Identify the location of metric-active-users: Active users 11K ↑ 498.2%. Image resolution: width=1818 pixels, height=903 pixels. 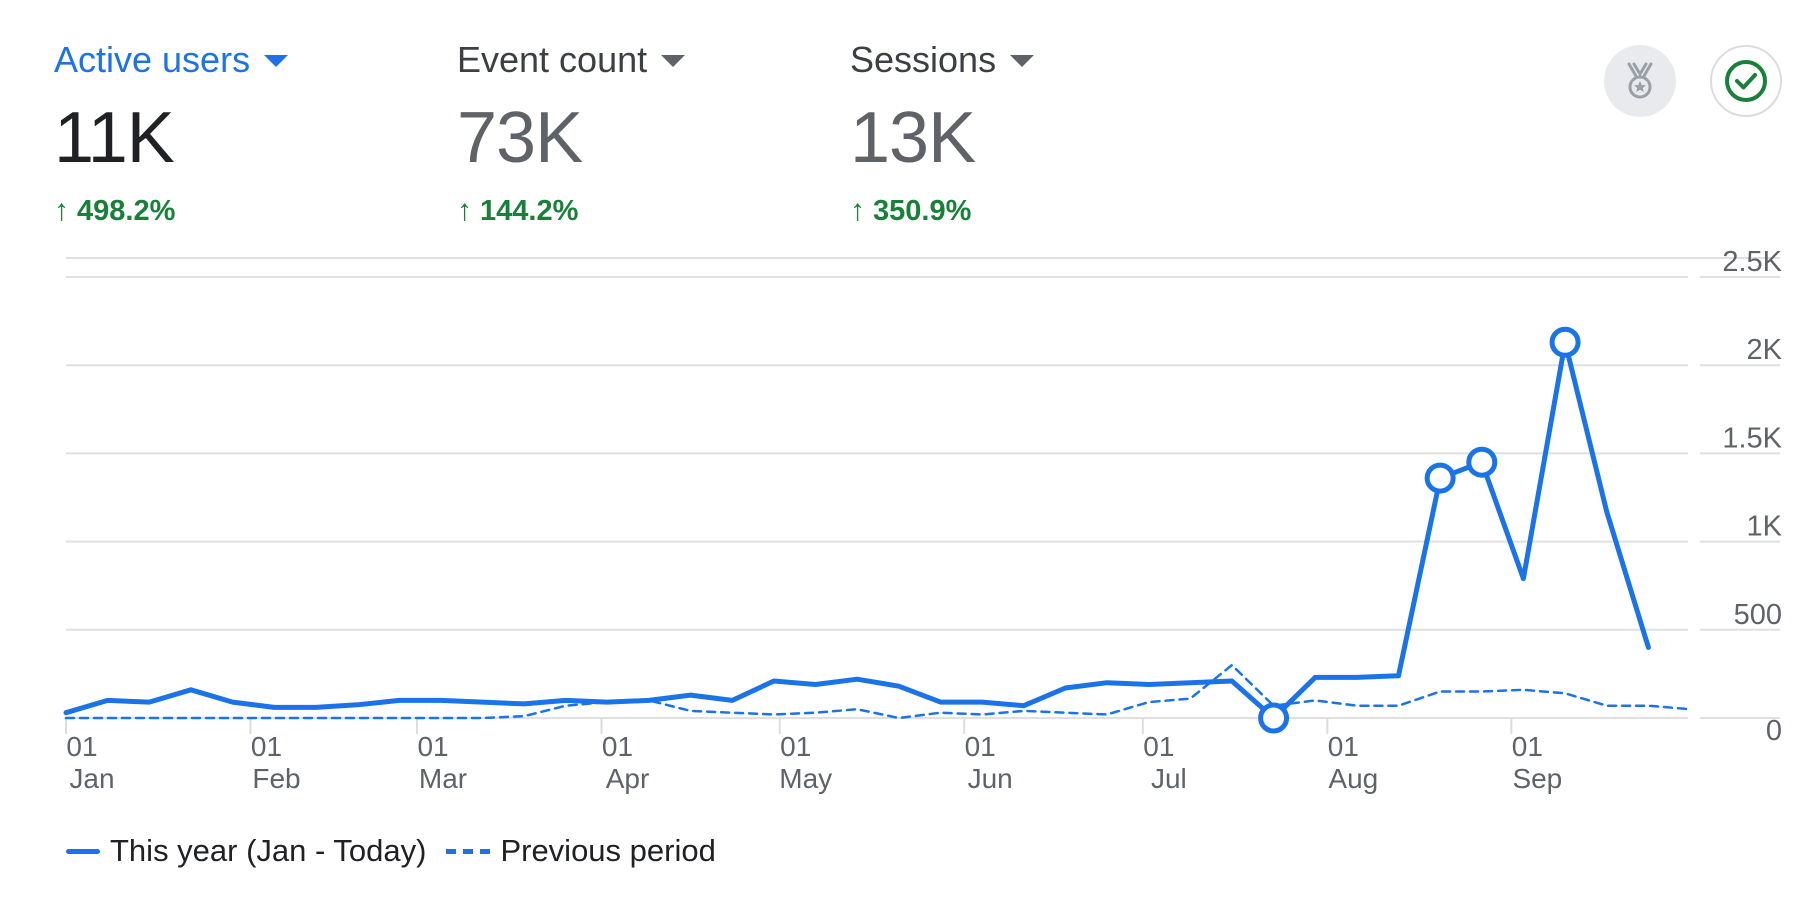
(171, 133).